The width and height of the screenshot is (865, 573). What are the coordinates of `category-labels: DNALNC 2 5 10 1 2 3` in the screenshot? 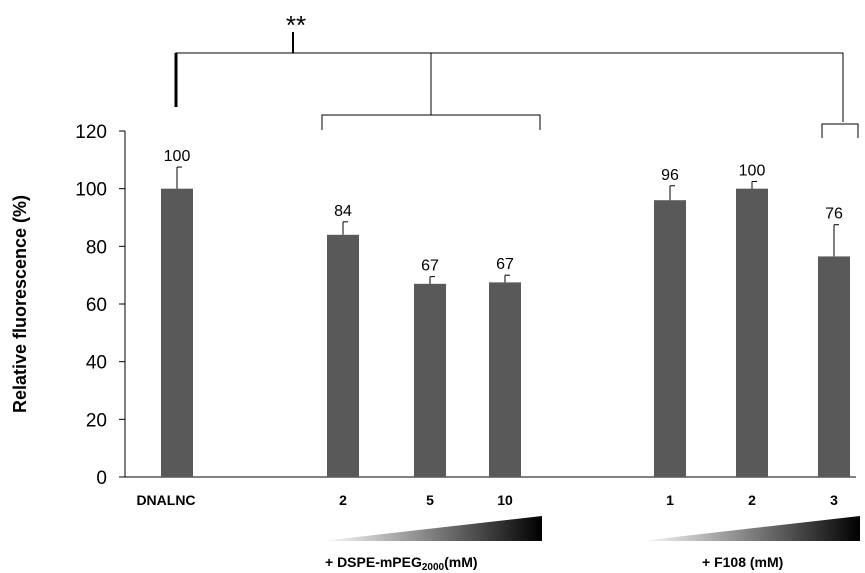 It's located at (487, 500).